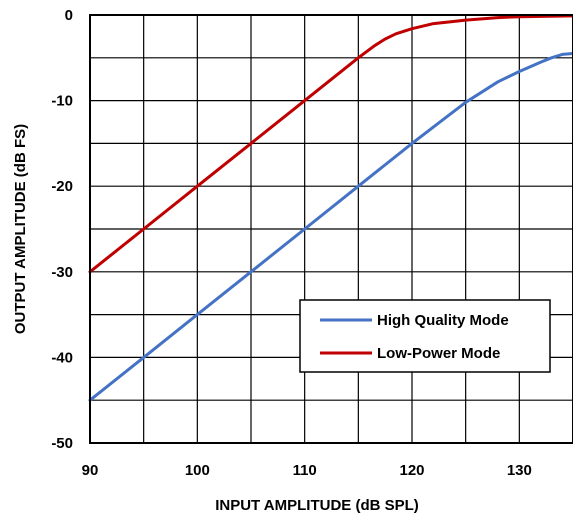 This screenshot has width=573, height=518. I want to click on y-tick-label: -50, so click(62, 443).